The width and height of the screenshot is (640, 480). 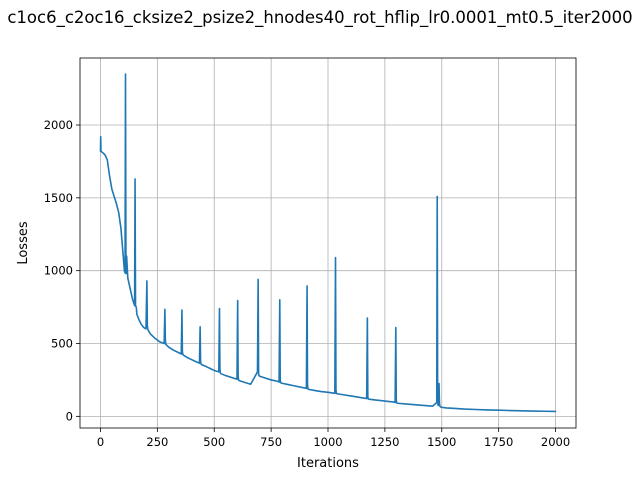 What do you see at coordinates (328, 463) in the screenshot?
I see `x-axis-label: Iterations` at bounding box center [328, 463].